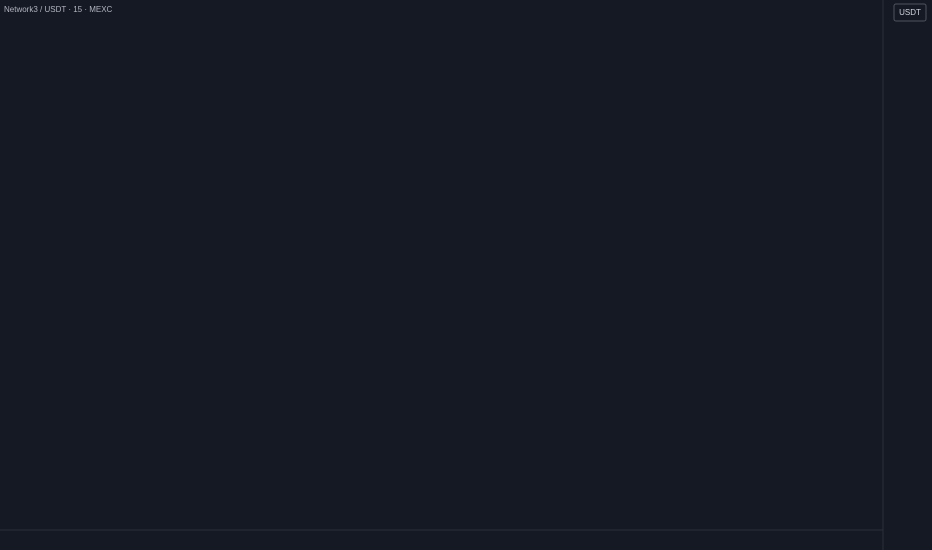  I want to click on chart-title: Network3 / USDT · 15 · MEXC, so click(58, 9).